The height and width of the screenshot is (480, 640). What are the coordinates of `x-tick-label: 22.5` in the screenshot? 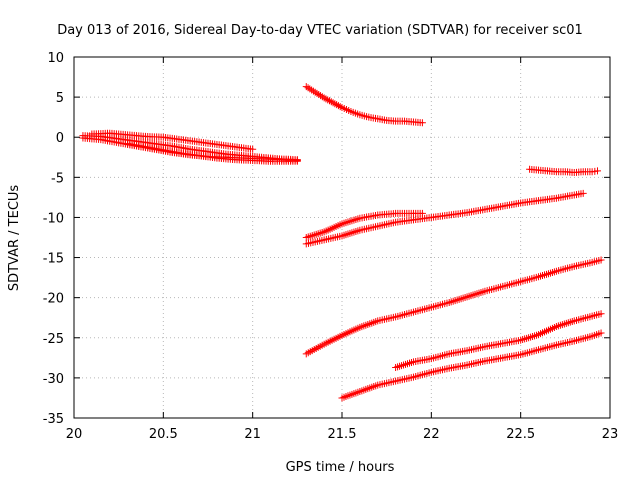 It's located at (520, 434).